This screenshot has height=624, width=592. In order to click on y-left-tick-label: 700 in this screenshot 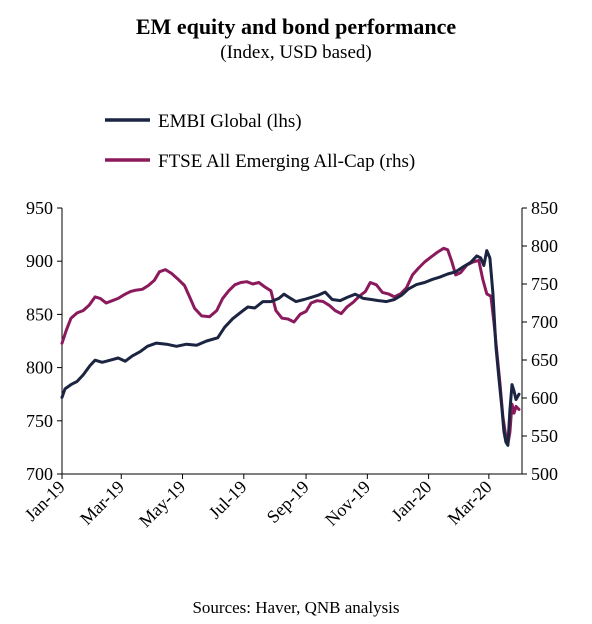, I will do `click(39, 474)`.